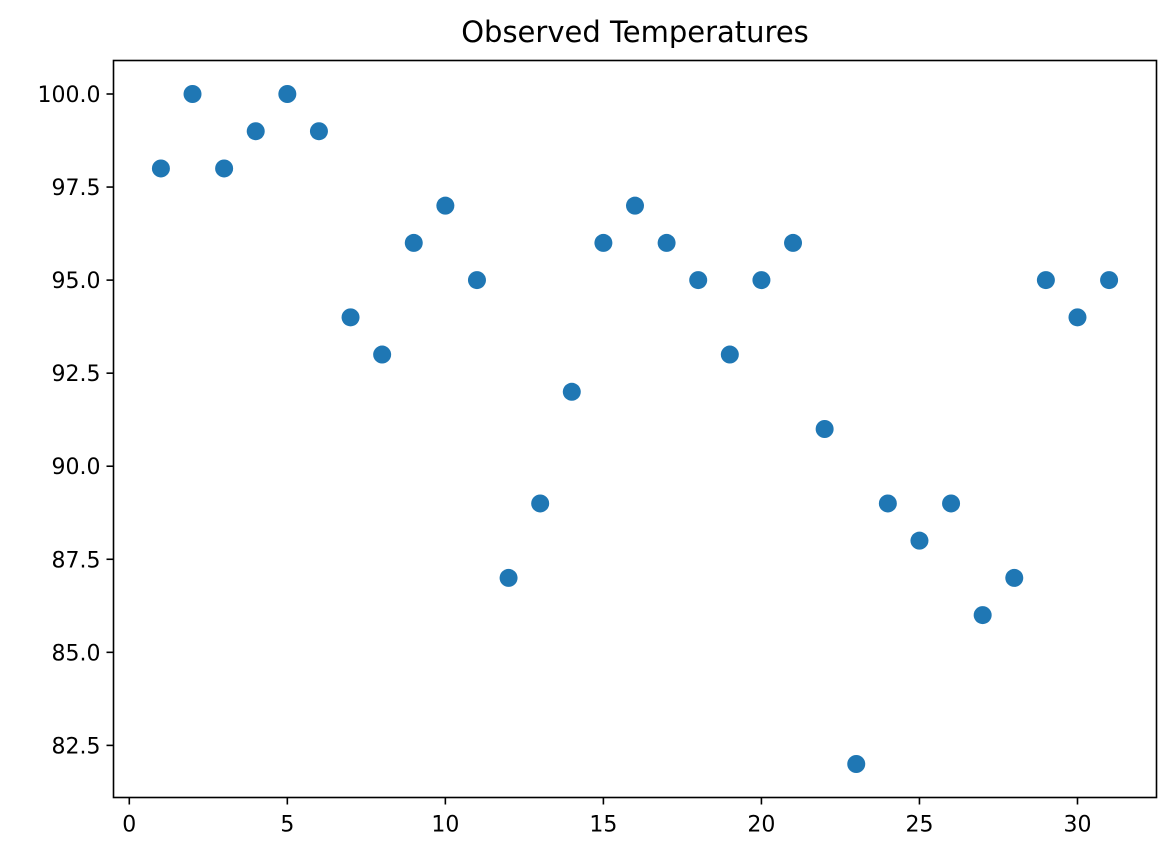  Describe the element at coordinates (69, 95) in the screenshot. I see `y-tick-label: 100.0` at that location.